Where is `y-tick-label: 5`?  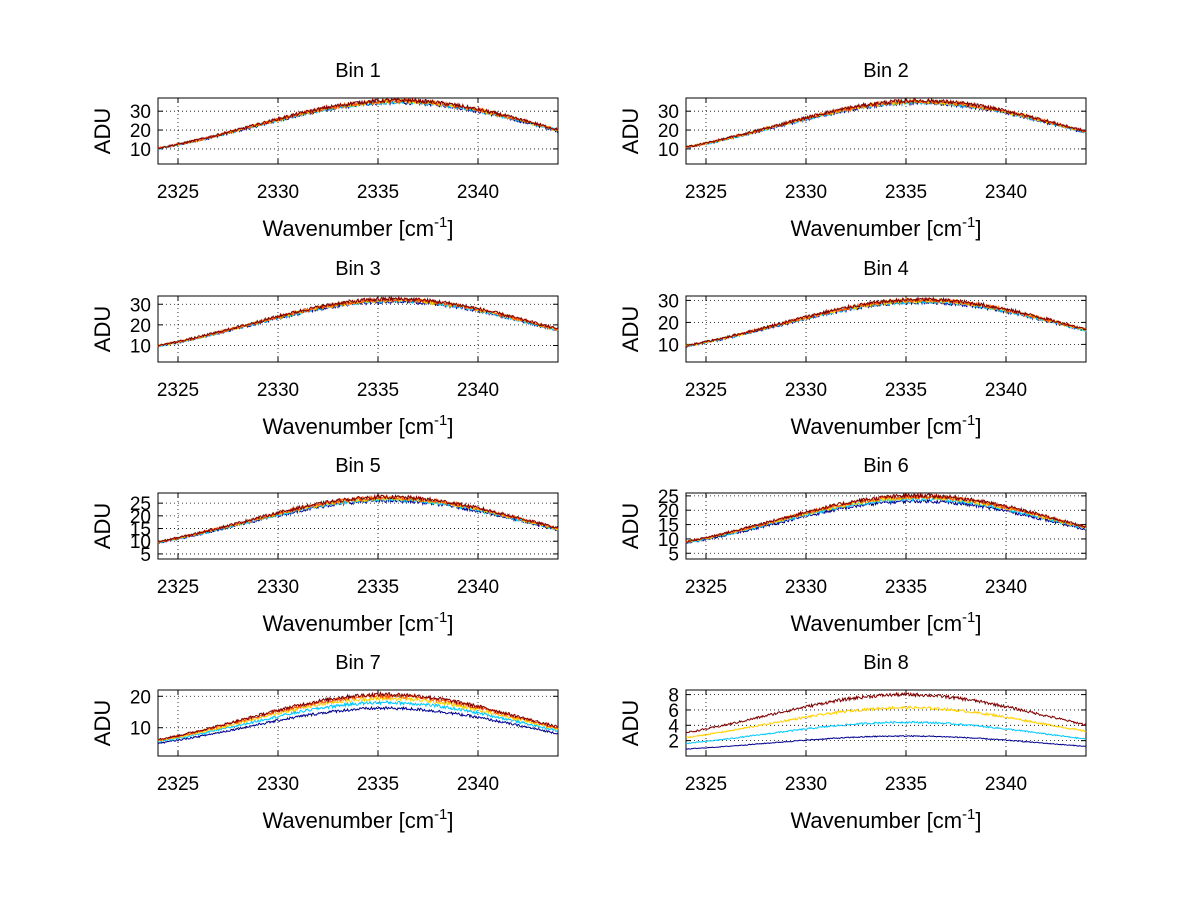
y-tick-label: 5 is located at coordinates (673, 554).